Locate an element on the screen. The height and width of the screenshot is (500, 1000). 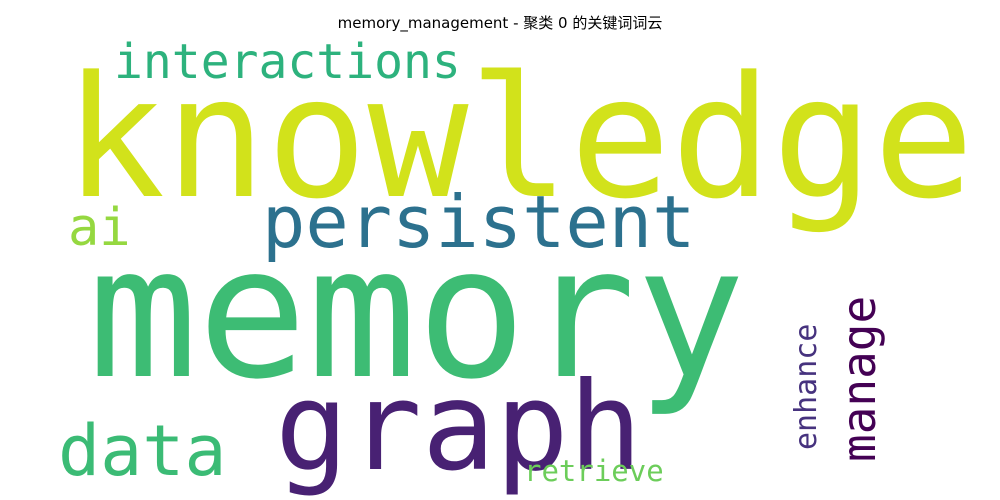
word-retrieve: retrieve is located at coordinates (594, 471).